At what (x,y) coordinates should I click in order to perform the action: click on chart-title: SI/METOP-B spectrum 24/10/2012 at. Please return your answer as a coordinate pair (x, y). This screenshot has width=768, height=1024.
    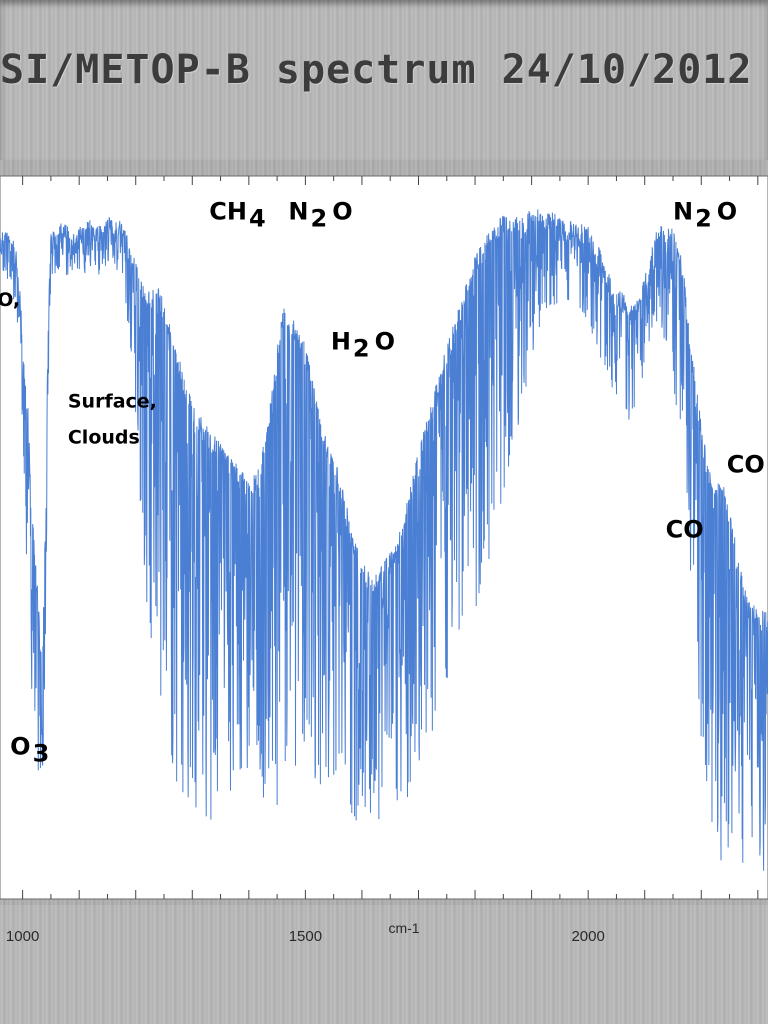
    Looking at the image, I should click on (384, 75).